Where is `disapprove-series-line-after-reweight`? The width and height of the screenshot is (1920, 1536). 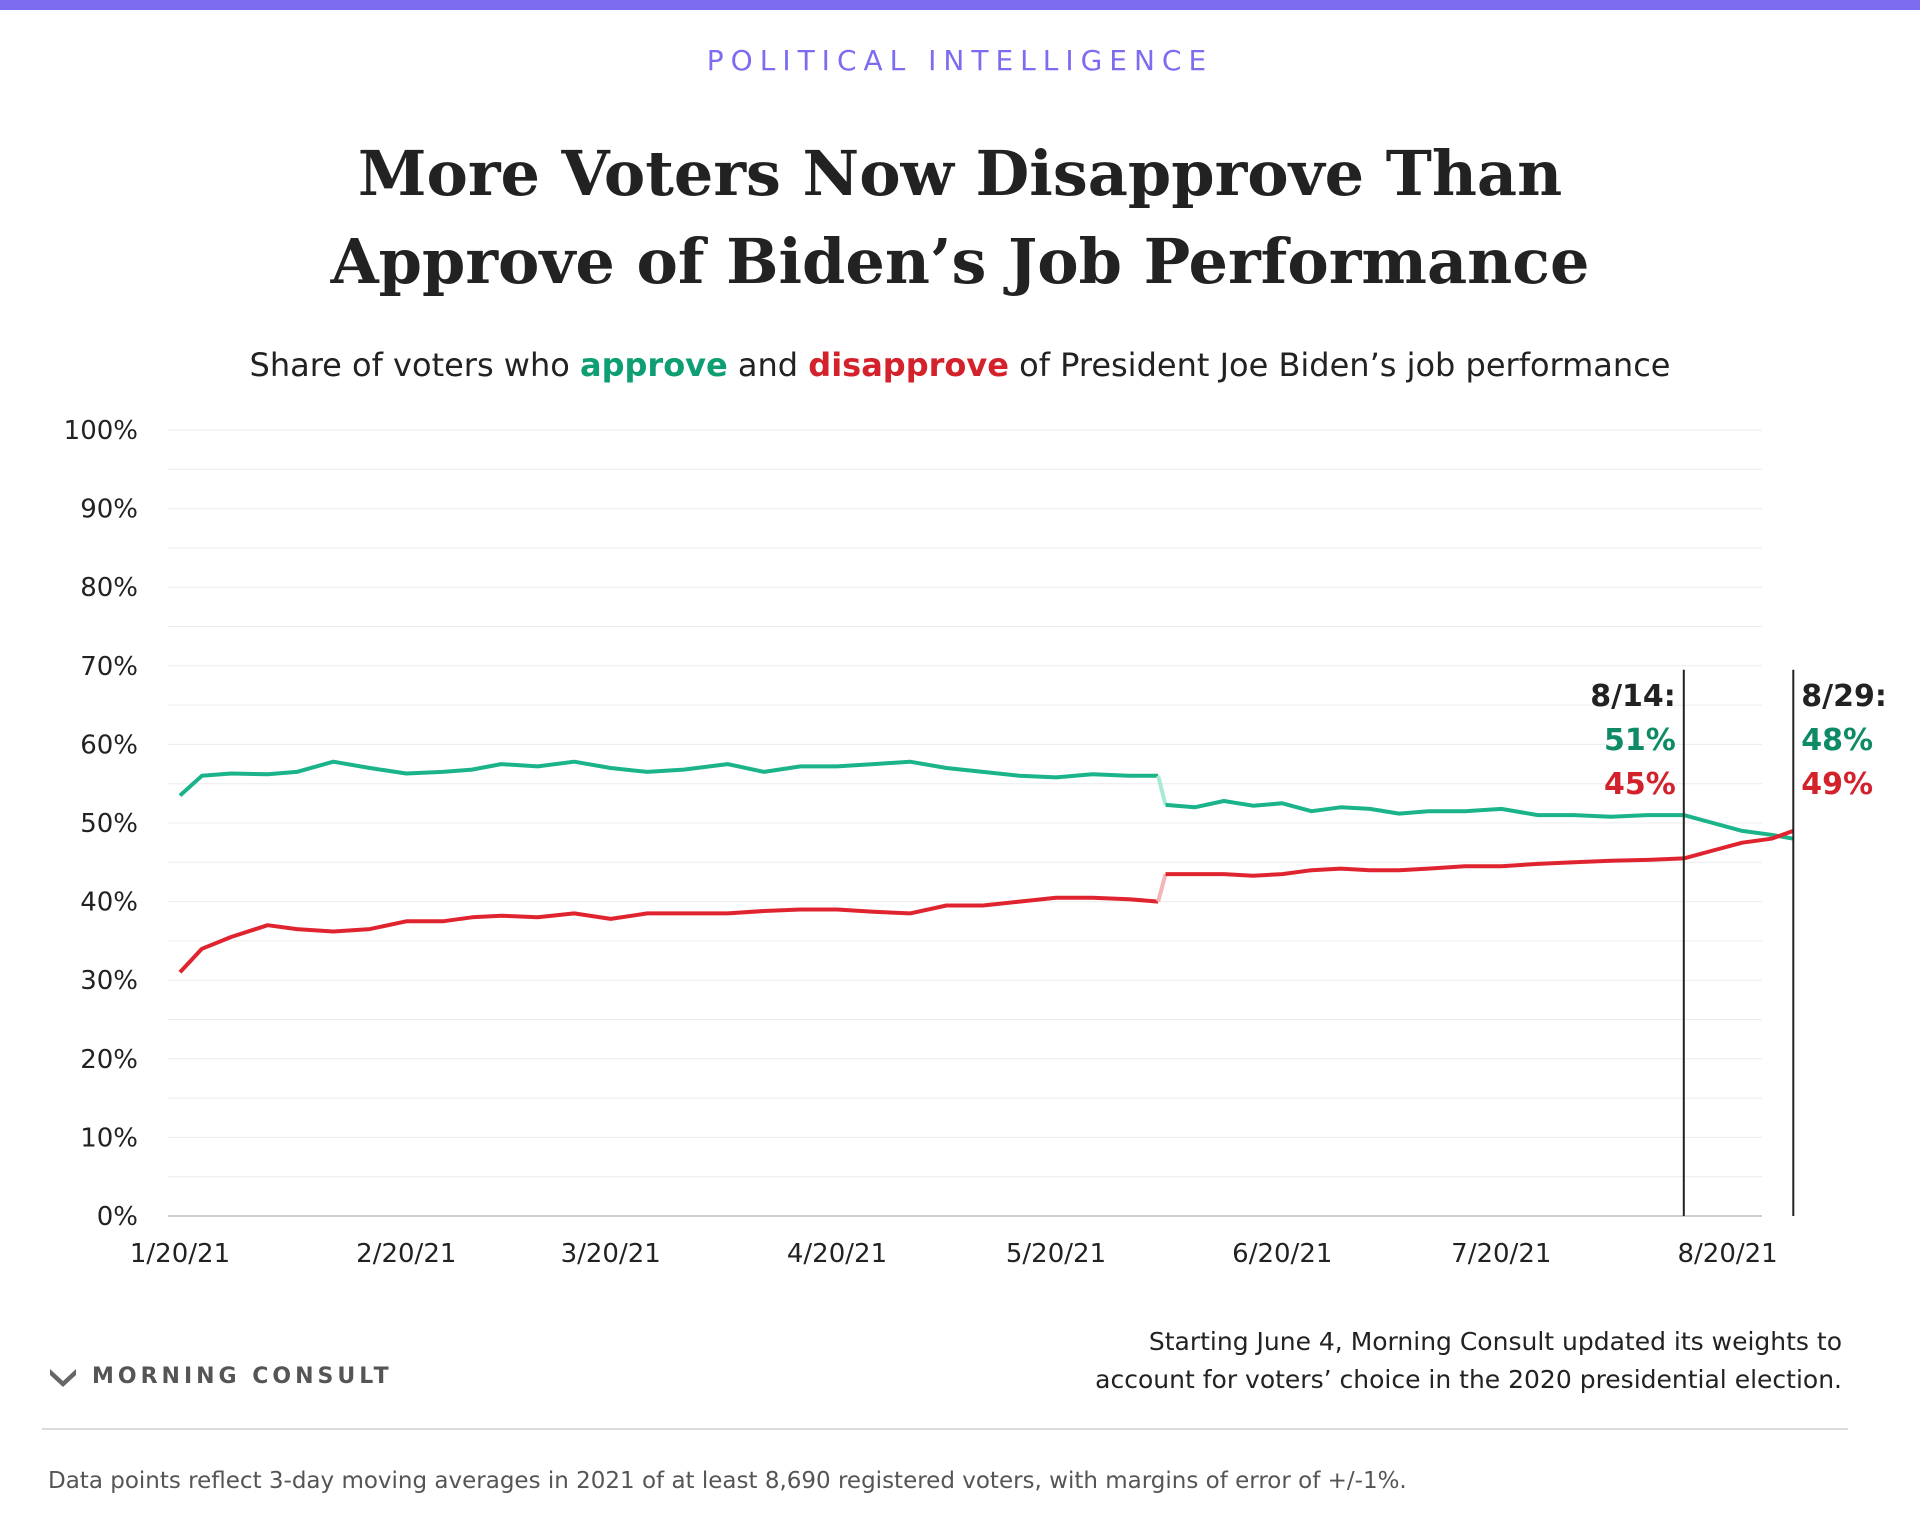 disapprove-series-line-after-reweight is located at coordinates (1479, 853).